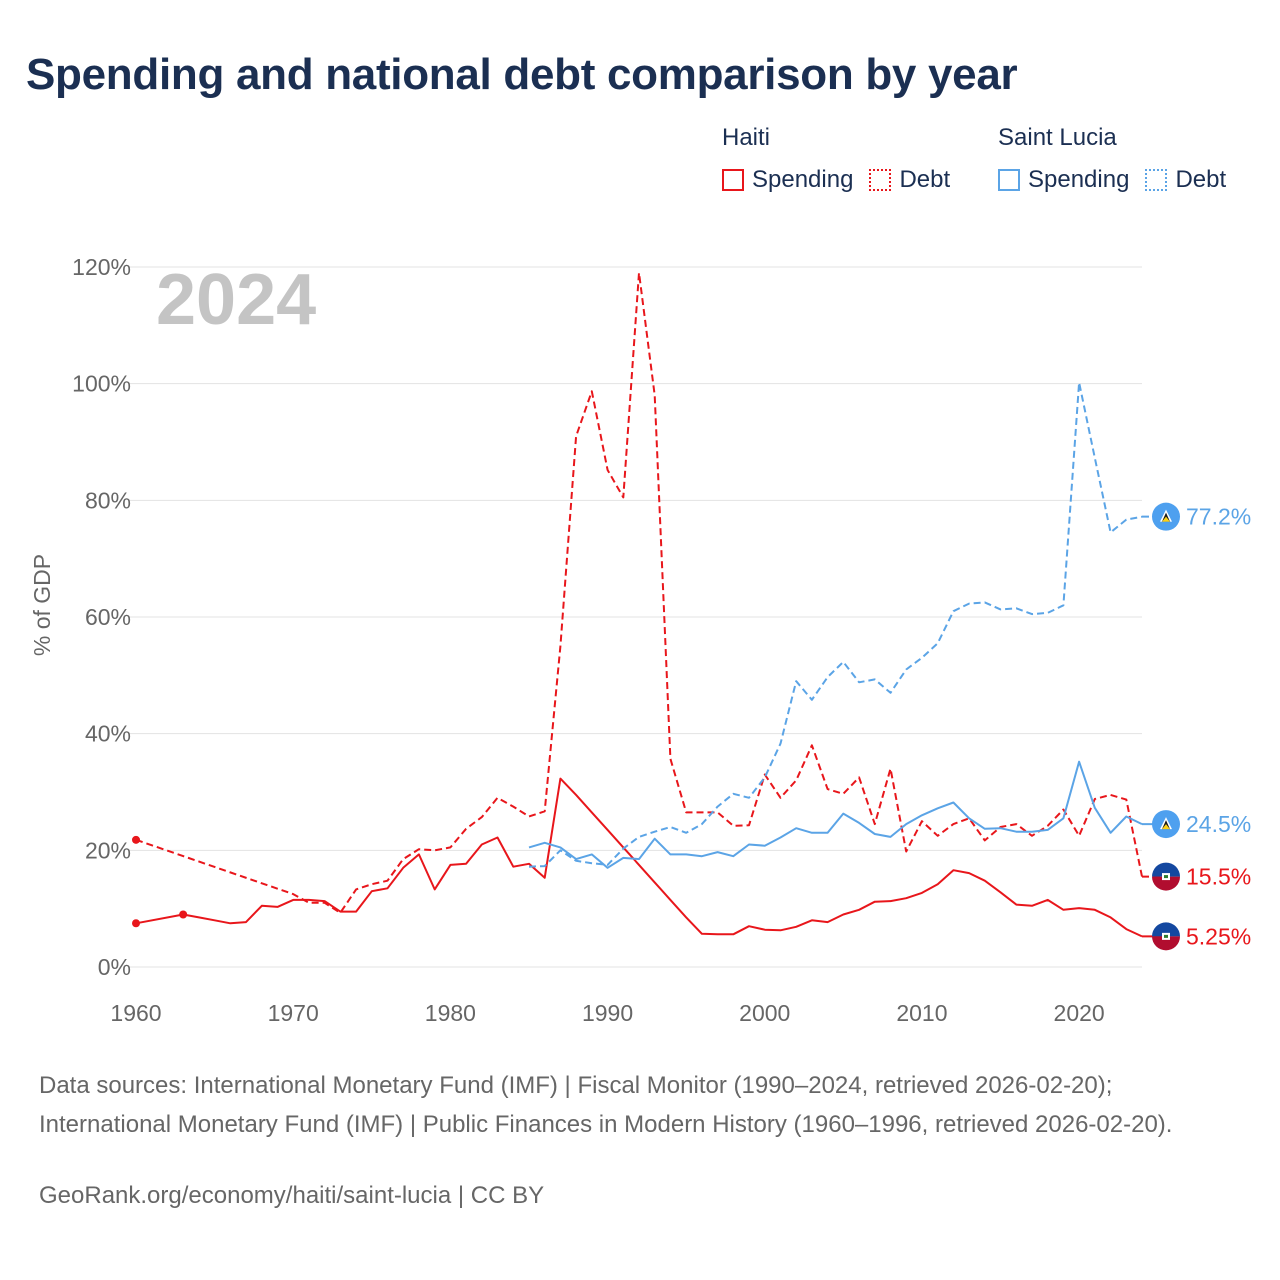 The height and width of the screenshot is (1280, 1280). Describe the element at coordinates (101, 267) in the screenshot. I see `y-tick-label: 120%` at that location.